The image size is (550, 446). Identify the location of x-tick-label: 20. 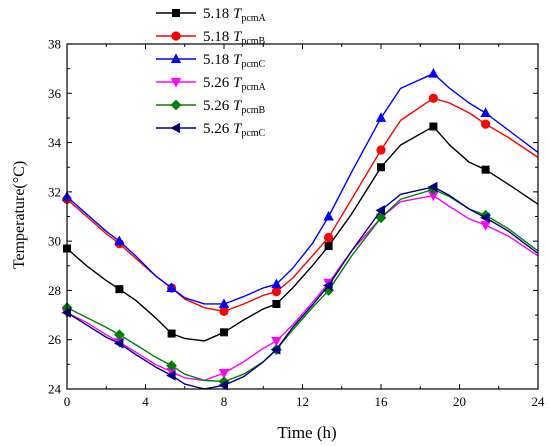
(459, 401).